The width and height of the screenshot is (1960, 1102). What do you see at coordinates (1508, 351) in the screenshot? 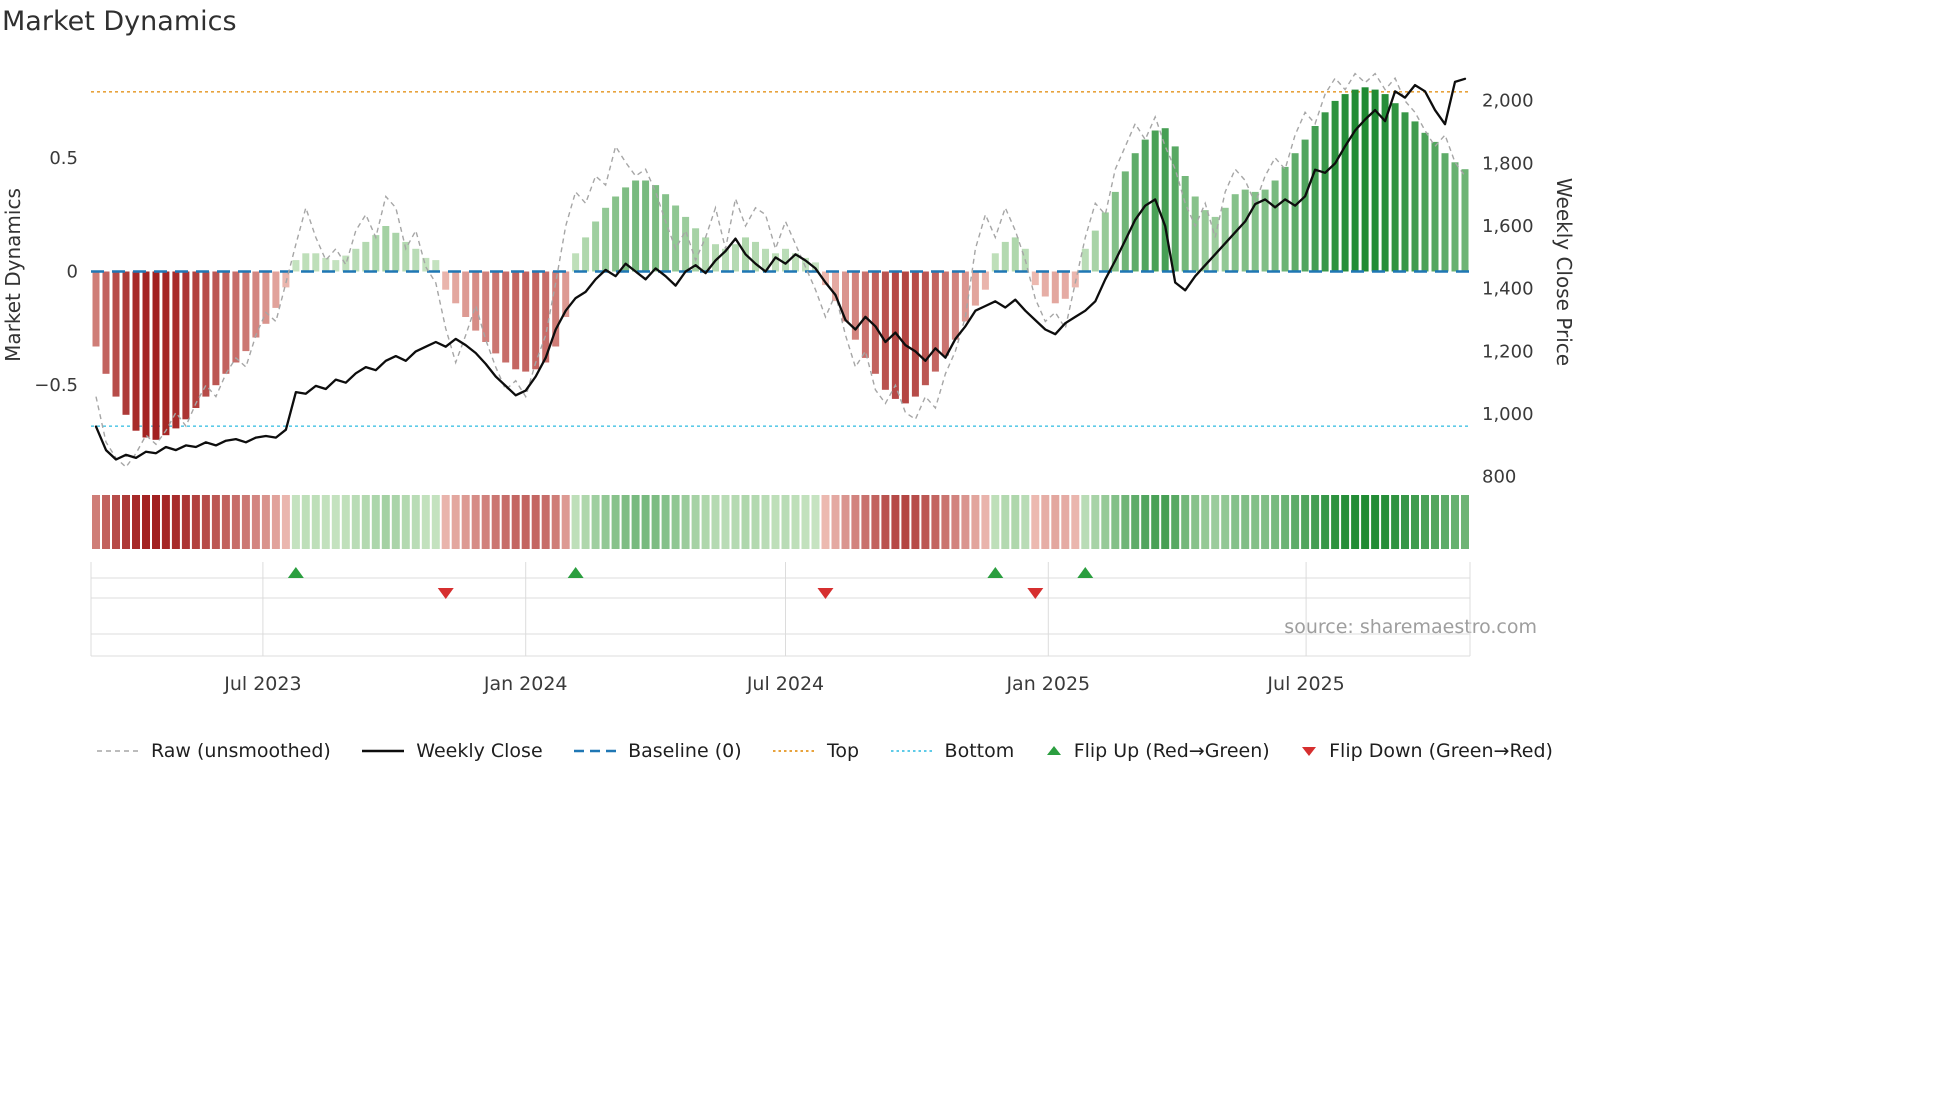
I see `y-right-tick-label: 1,200` at bounding box center [1508, 351].